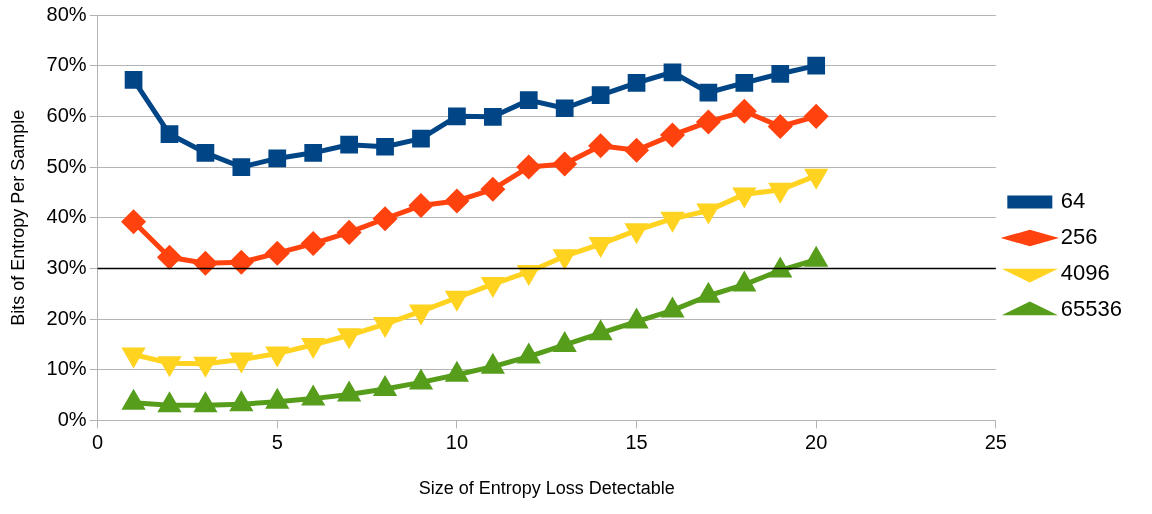  I want to click on y-tick-label: 60%, so click(66, 114).